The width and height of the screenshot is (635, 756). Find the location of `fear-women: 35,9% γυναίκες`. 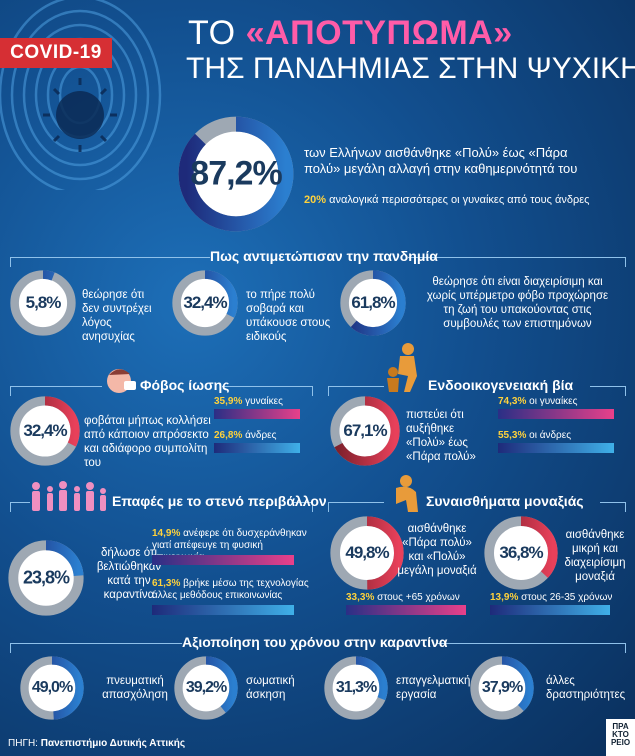

fear-women: 35,9% γυναίκες is located at coordinates (248, 402).